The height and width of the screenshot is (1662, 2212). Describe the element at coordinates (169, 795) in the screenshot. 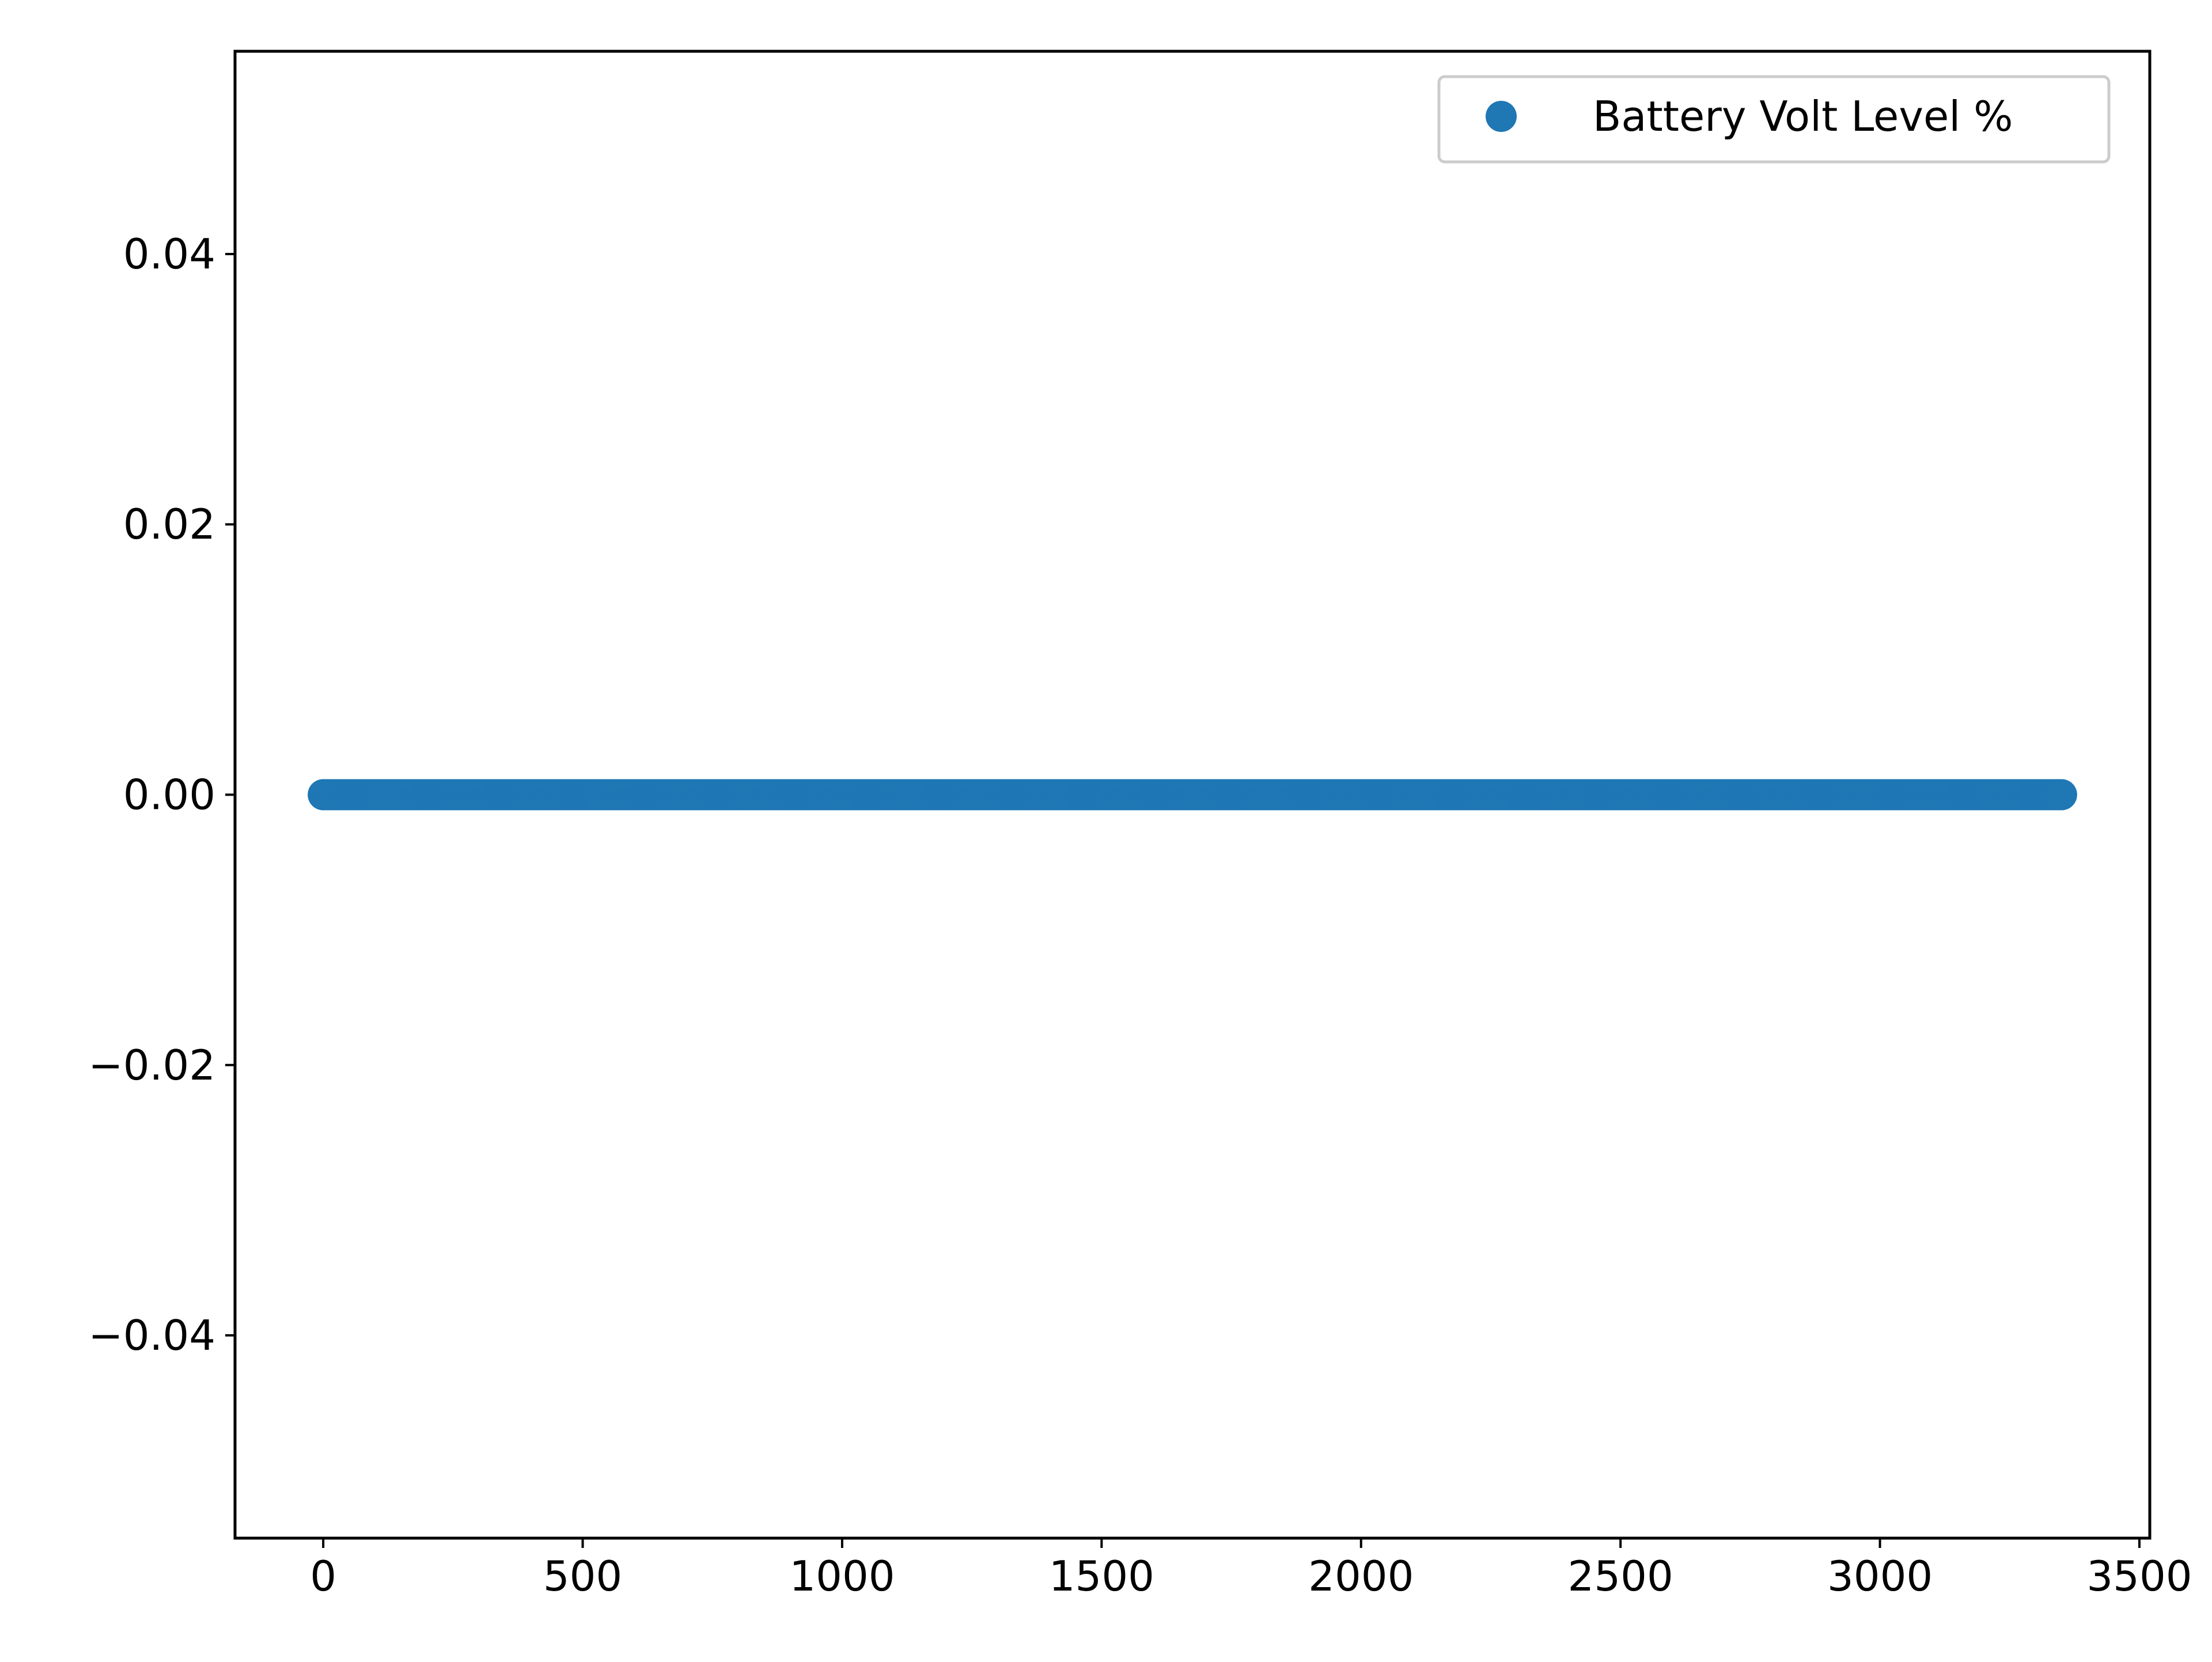

I see `y-tick-label: 0.00` at that location.